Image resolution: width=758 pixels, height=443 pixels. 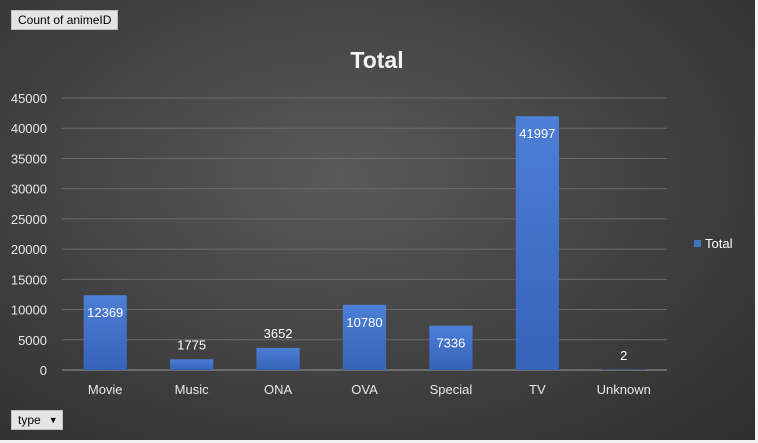 I want to click on x-tick-label: OVA, so click(x=364, y=389).